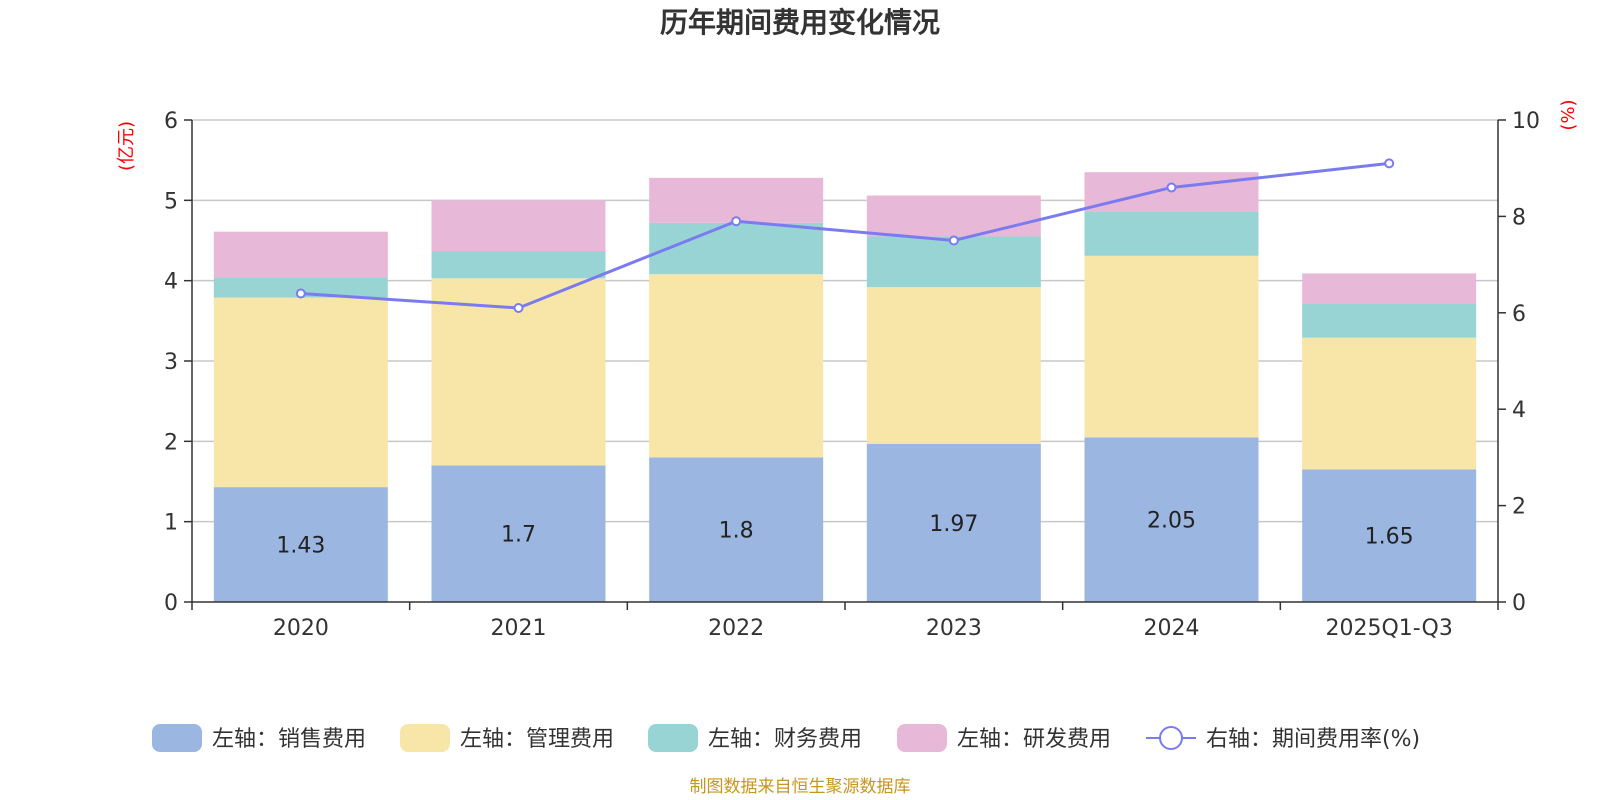 This screenshot has width=1600, height=800. I want to click on right-axis-label: 4, so click(1519, 410).